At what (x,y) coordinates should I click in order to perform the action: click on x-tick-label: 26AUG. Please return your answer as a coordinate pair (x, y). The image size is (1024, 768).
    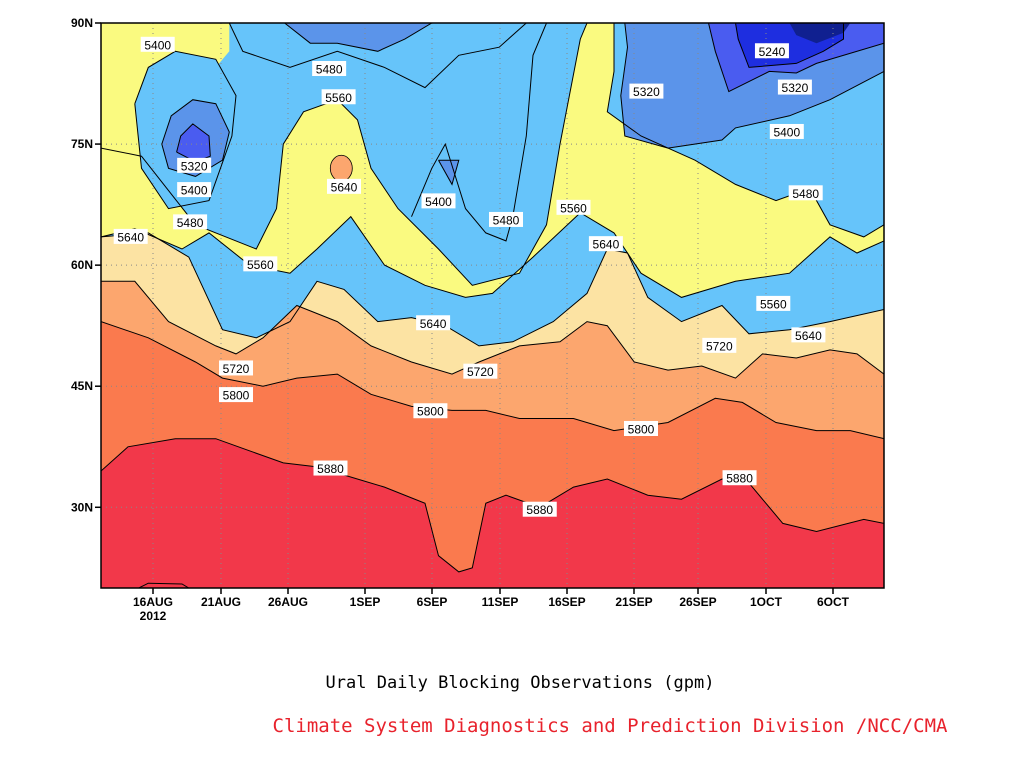
    Looking at the image, I should click on (288, 602).